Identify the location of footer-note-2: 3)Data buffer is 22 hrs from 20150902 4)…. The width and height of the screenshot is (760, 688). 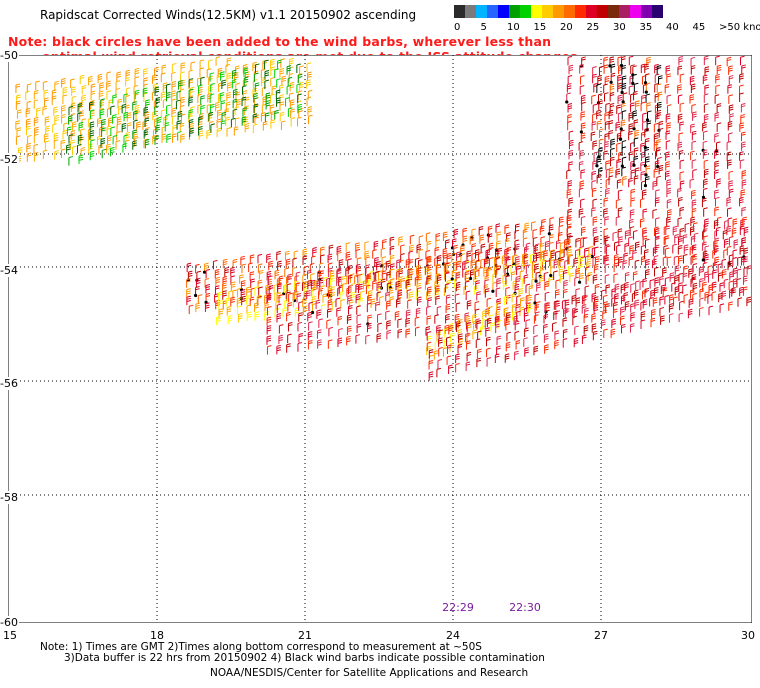
(304, 658).